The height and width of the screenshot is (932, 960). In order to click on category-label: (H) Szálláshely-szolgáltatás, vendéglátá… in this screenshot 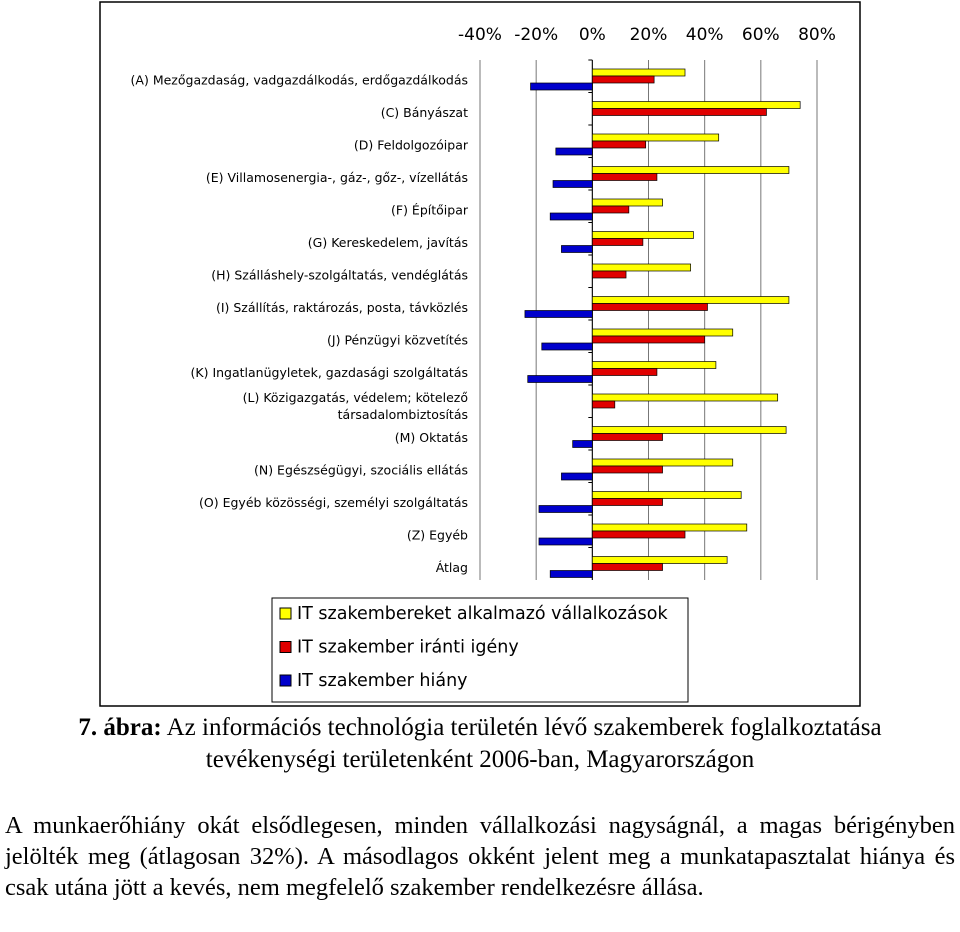, I will do `click(339, 275)`.